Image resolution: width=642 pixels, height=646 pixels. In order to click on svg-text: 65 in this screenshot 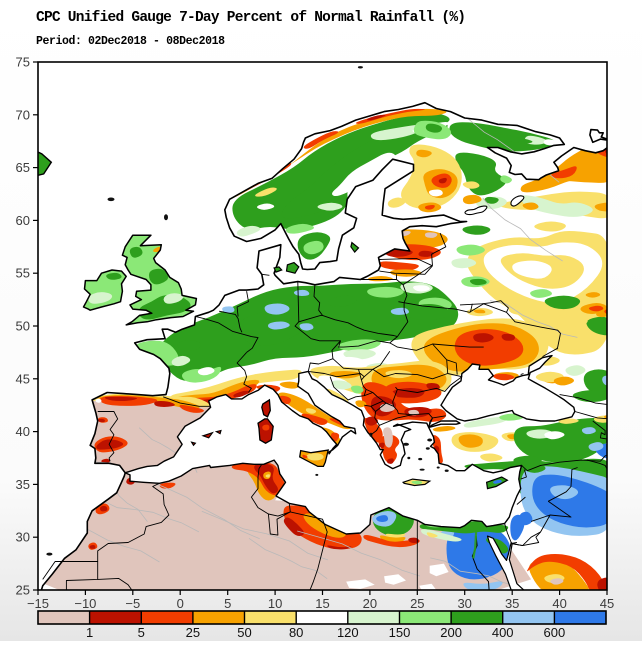, I will do `click(23, 167)`.